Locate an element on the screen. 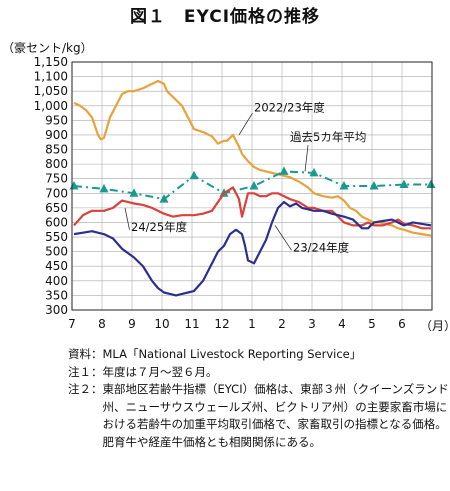 Image resolution: width=450 pixels, height=491 pixels. y-tick-label: 450 is located at coordinates (56, 266).